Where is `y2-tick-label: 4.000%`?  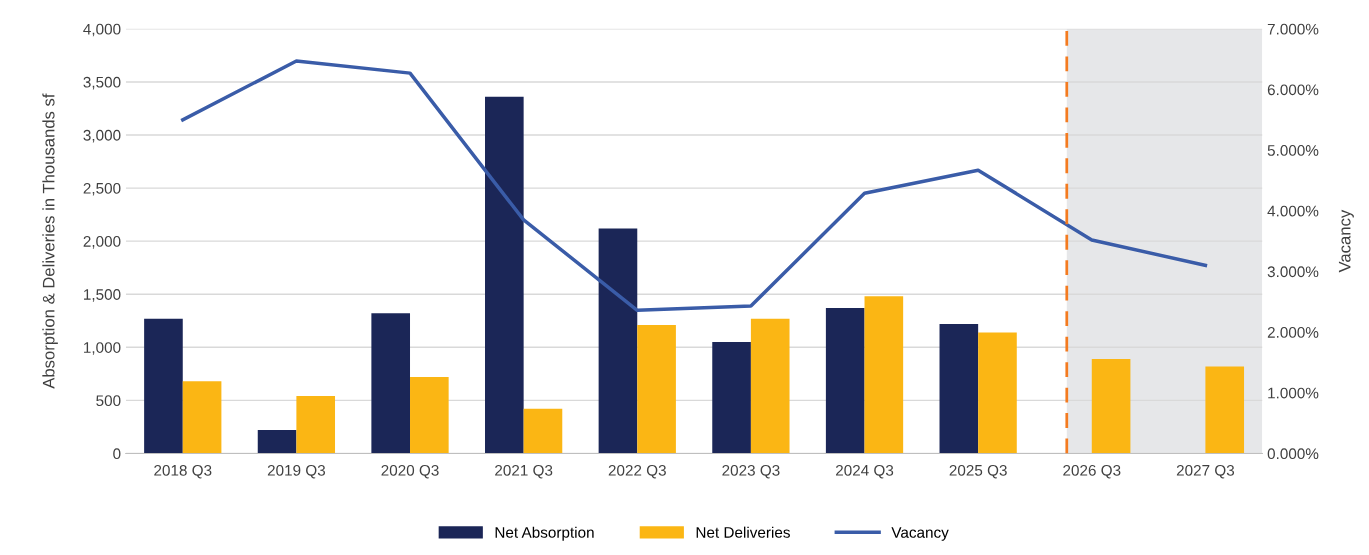
y2-tick-label: 4.000% is located at coordinates (1293, 211).